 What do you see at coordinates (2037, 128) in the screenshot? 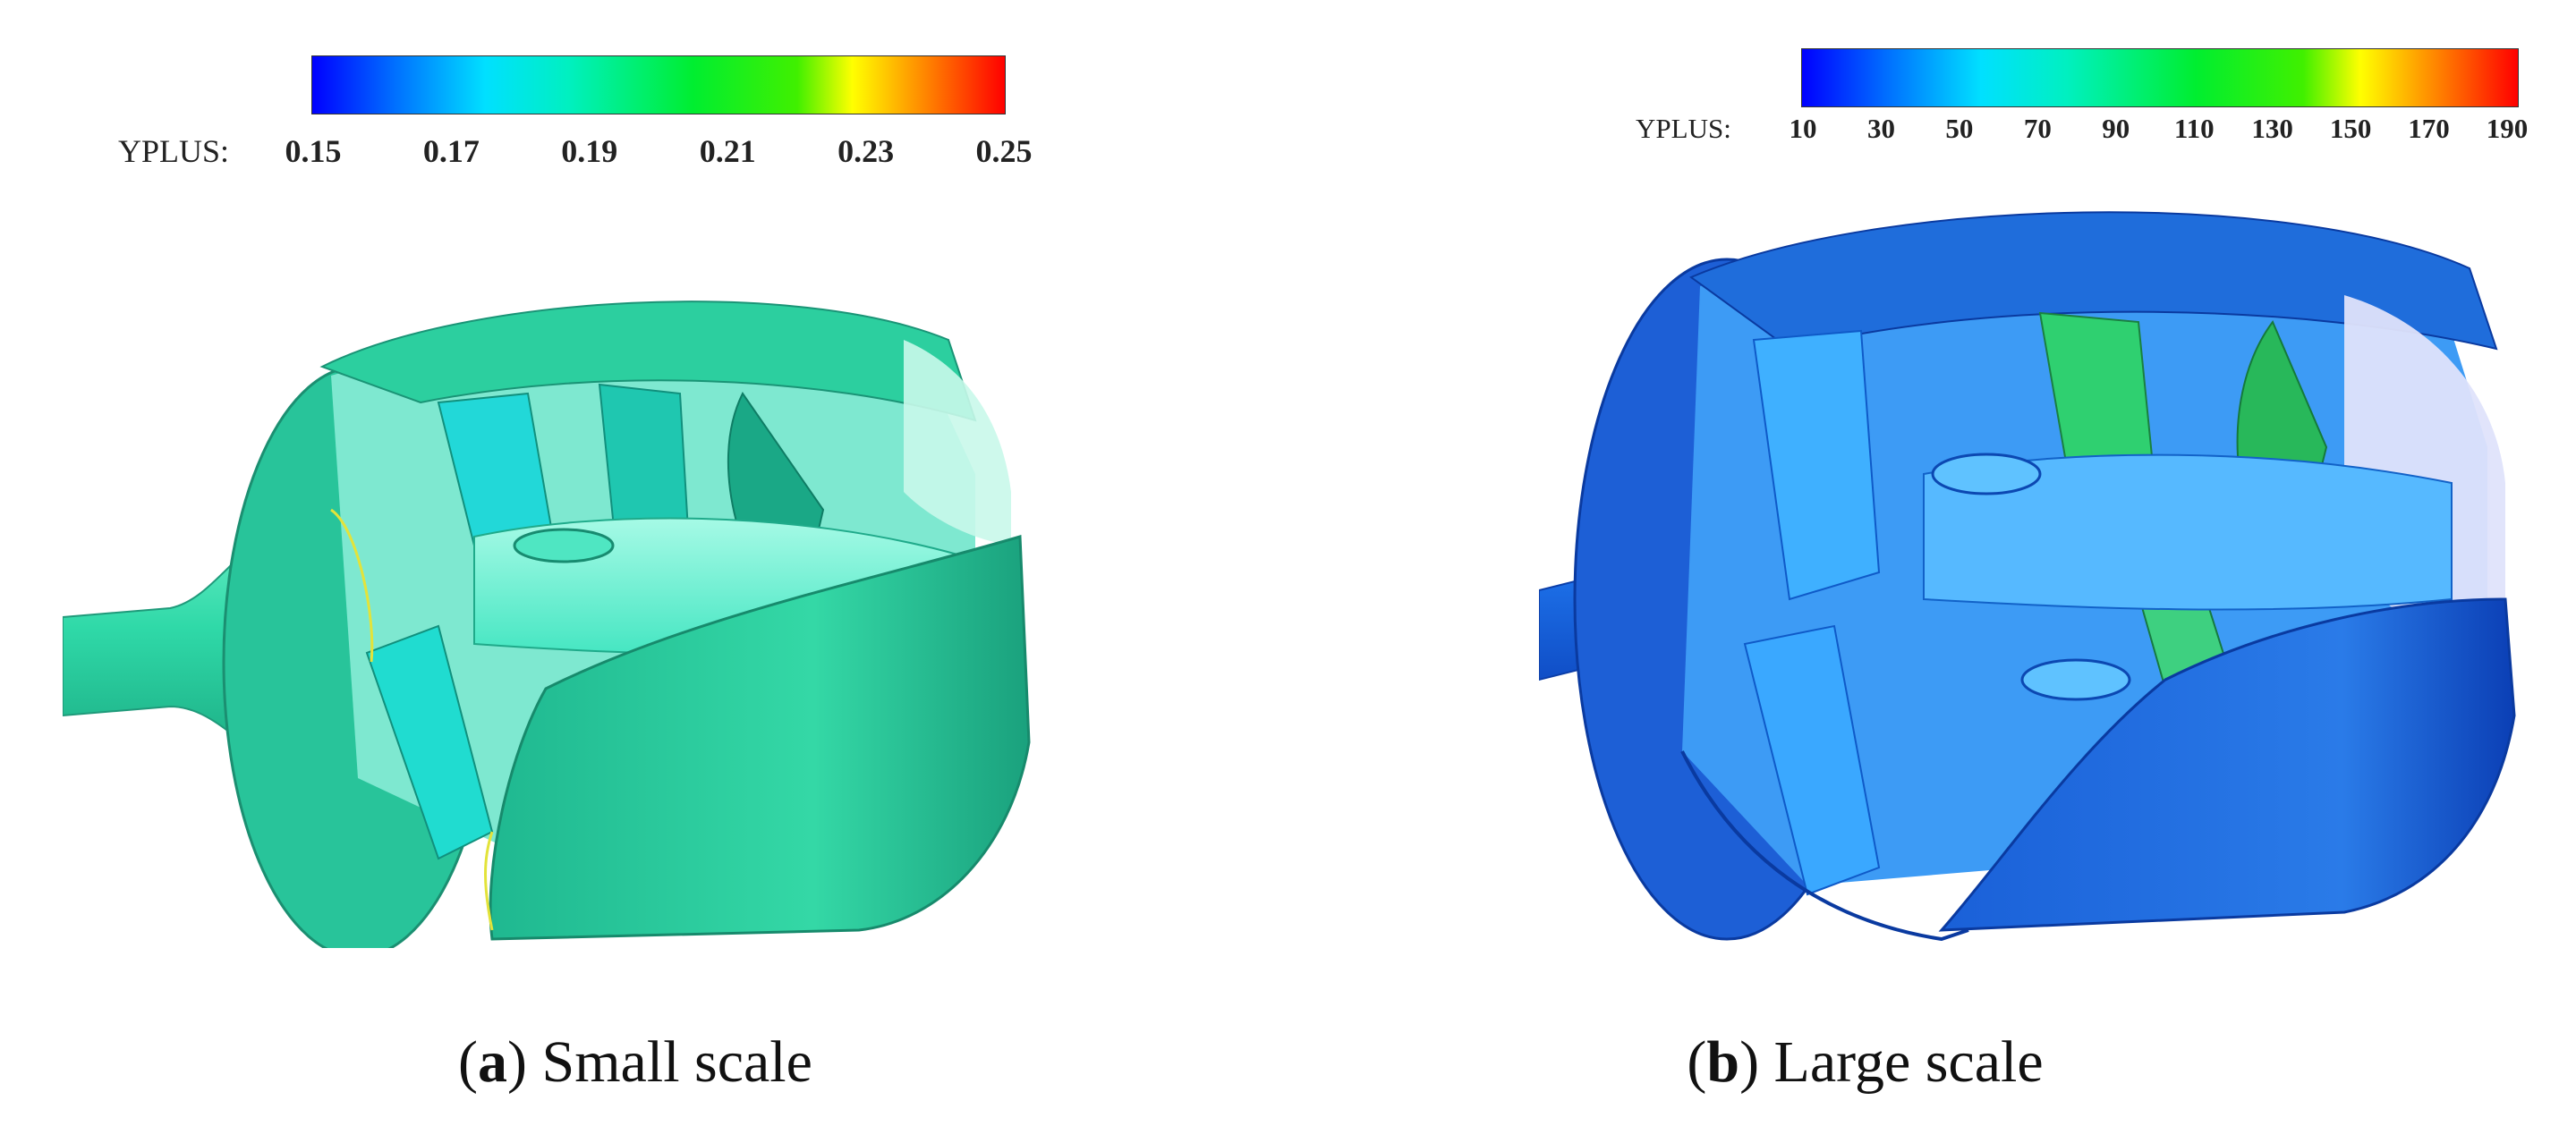
I see `colorbar-tick-label: 70` at bounding box center [2037, 128].